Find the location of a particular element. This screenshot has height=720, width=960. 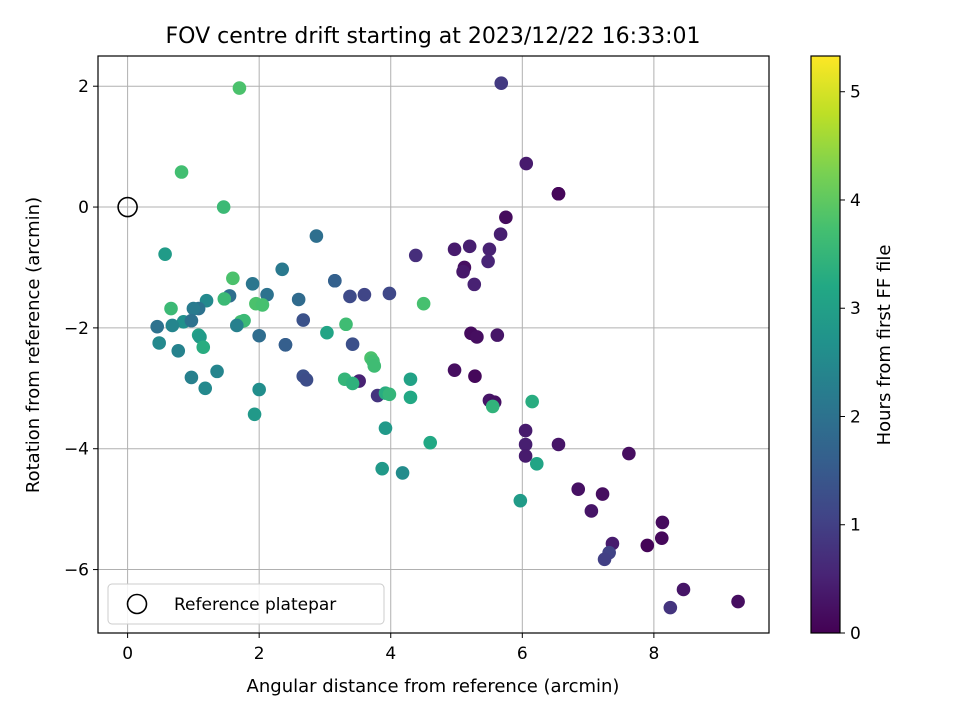

colorbar-tick-label: 5 is located at coordinates (855, 93).